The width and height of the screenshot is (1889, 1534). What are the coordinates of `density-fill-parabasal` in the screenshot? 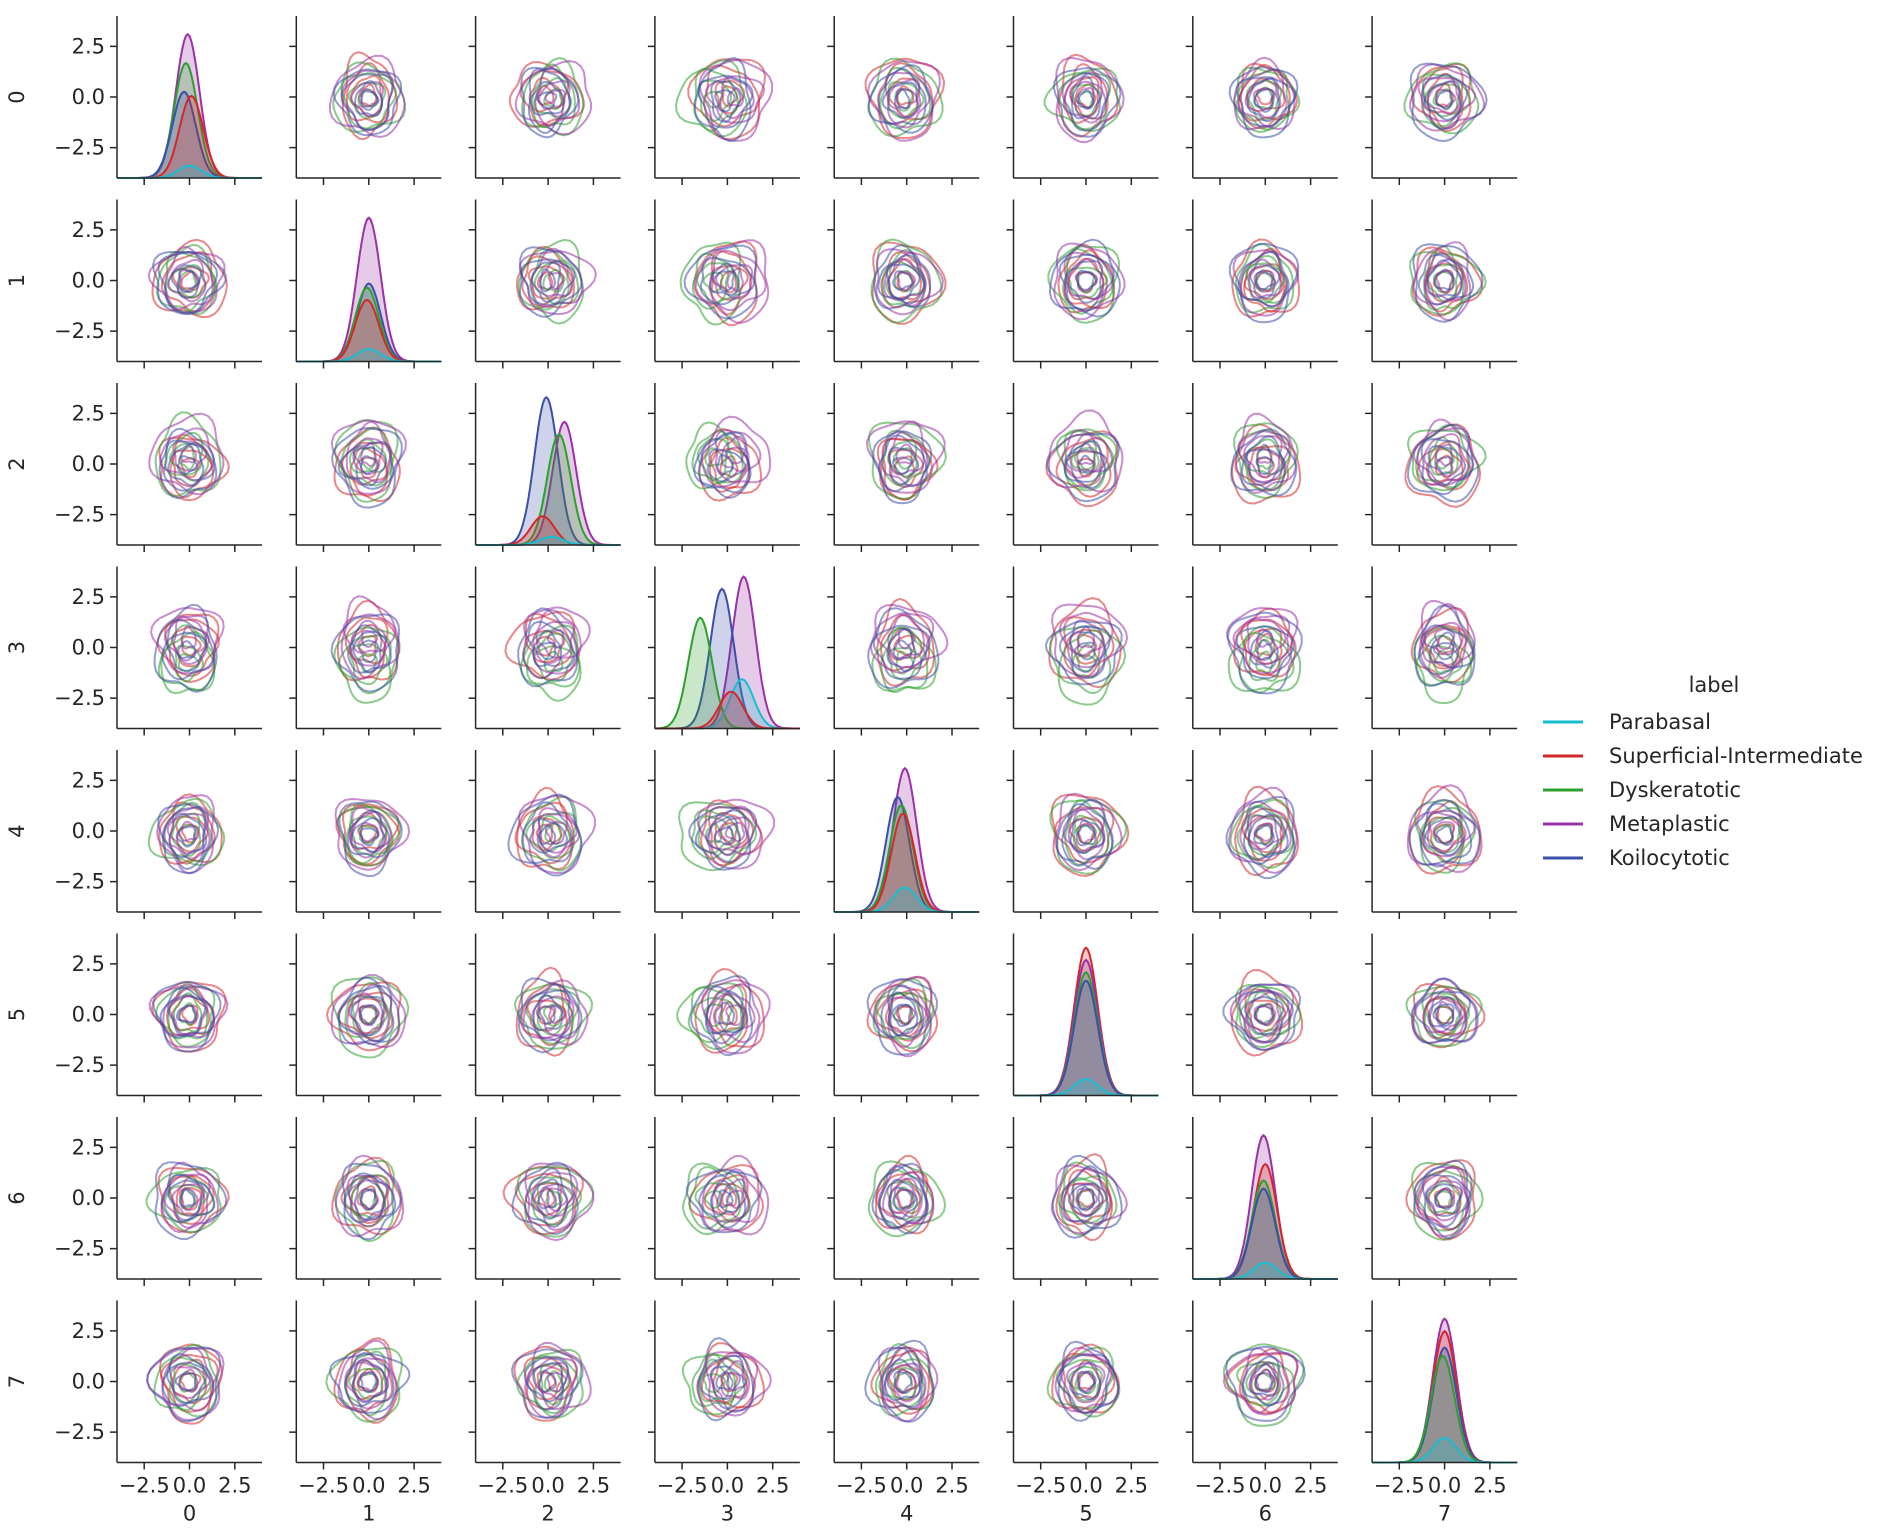 It's located at (548, 540).